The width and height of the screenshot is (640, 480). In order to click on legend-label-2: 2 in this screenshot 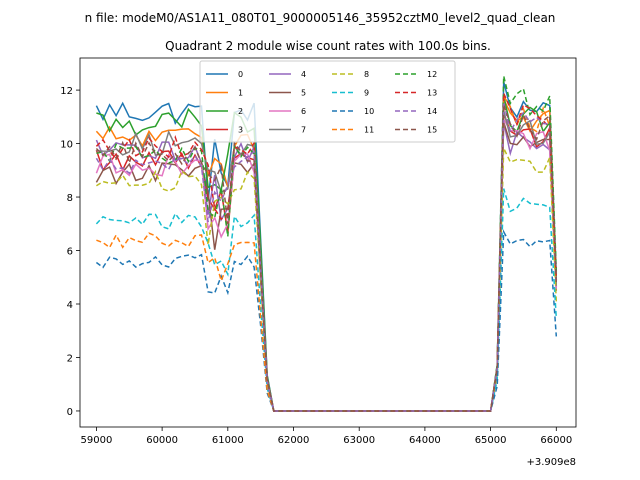, I will do `click(240, 111)`.